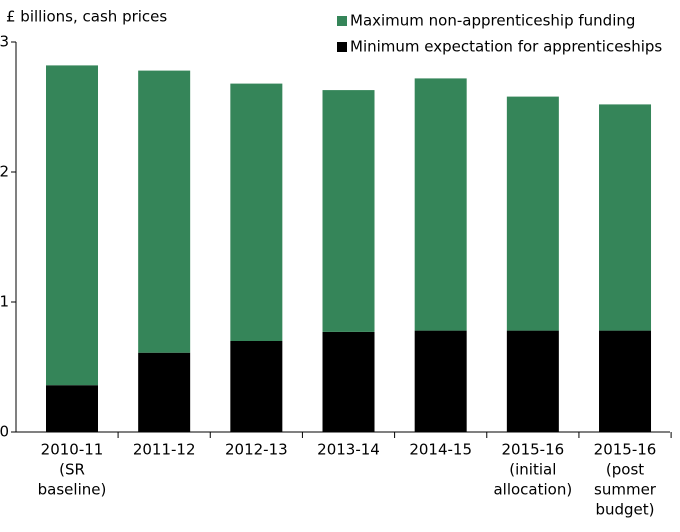 This screenshot has width=680, height=532. I want to click on x-tick-label: 2012-13, so click(256, 450).